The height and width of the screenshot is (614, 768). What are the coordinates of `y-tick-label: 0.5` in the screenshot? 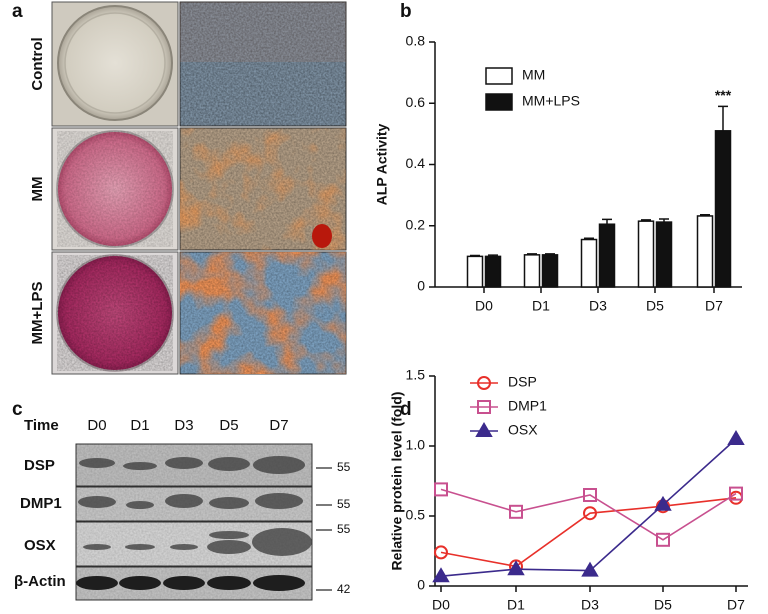 It's located at (416, 515).